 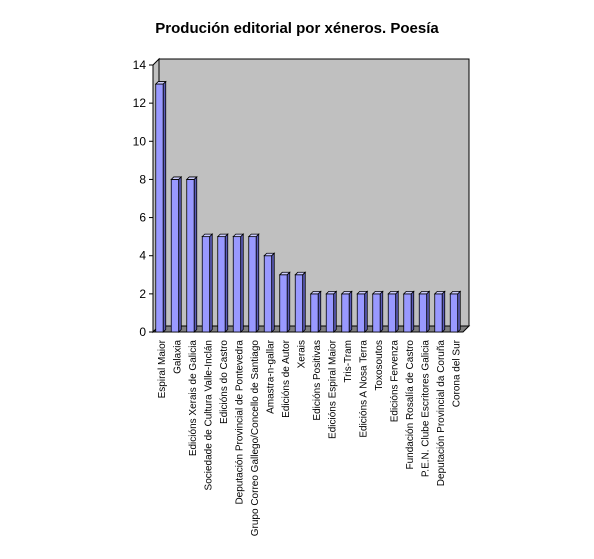 I want to click on x-tick-label: Tris-Tram, so click(x=348, y=361).